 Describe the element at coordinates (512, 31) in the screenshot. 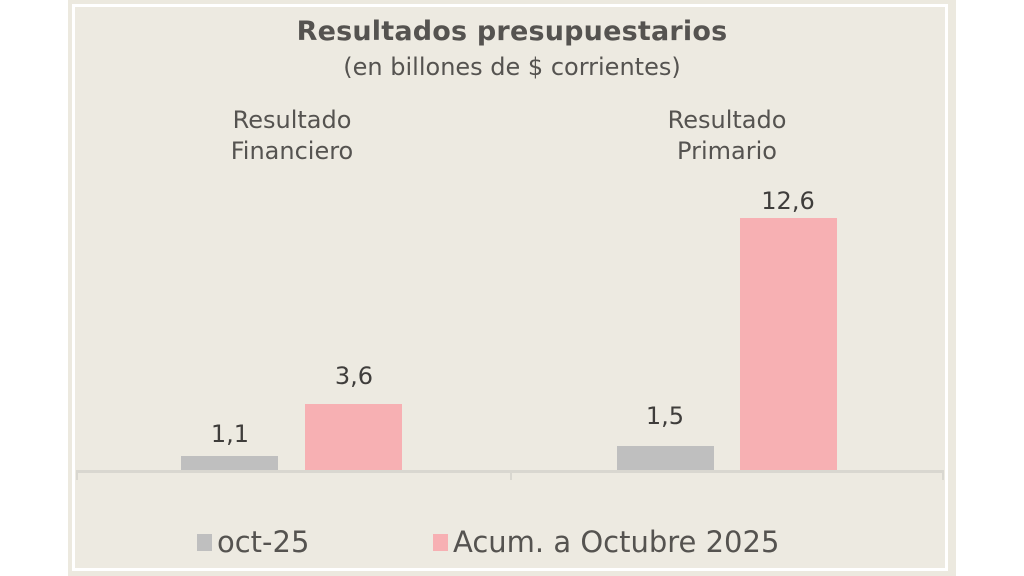

I see `chart-title: Resultados presupuestarios` at that location.